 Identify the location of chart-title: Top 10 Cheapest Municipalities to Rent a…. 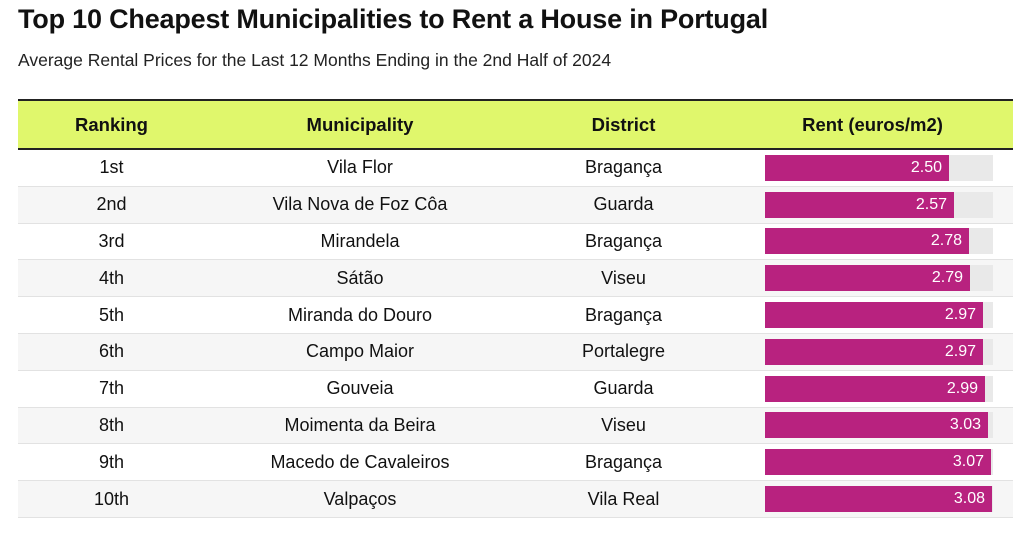
(393, 19).